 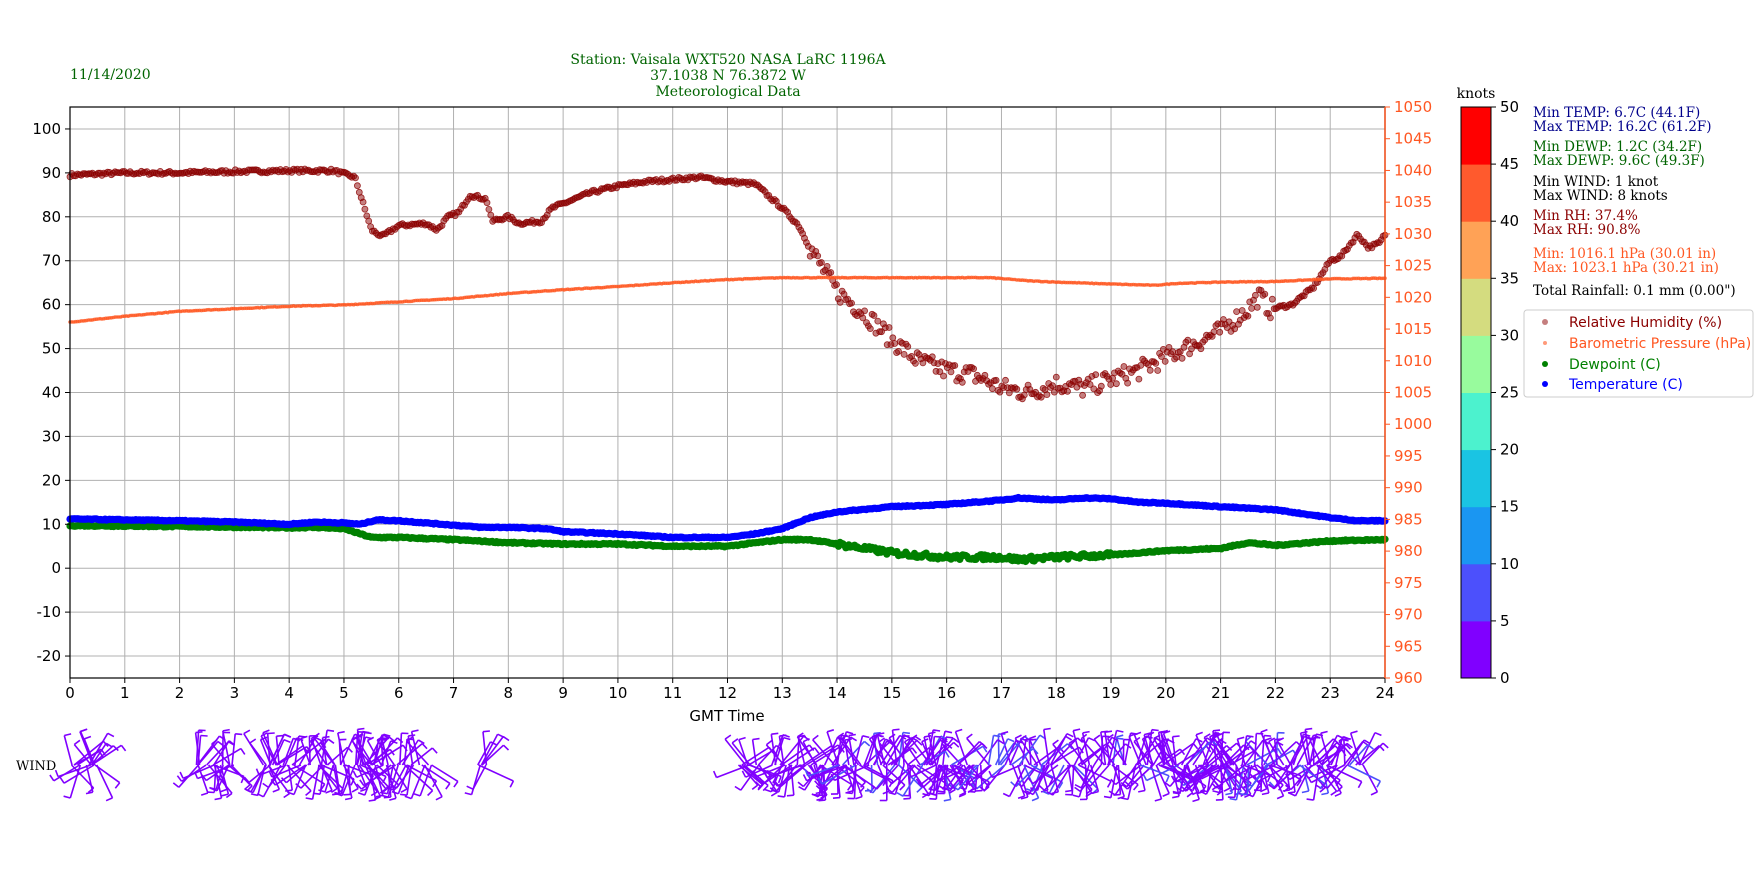 I want to click on legend-marker-pressure, so click(x=1545, y=343).